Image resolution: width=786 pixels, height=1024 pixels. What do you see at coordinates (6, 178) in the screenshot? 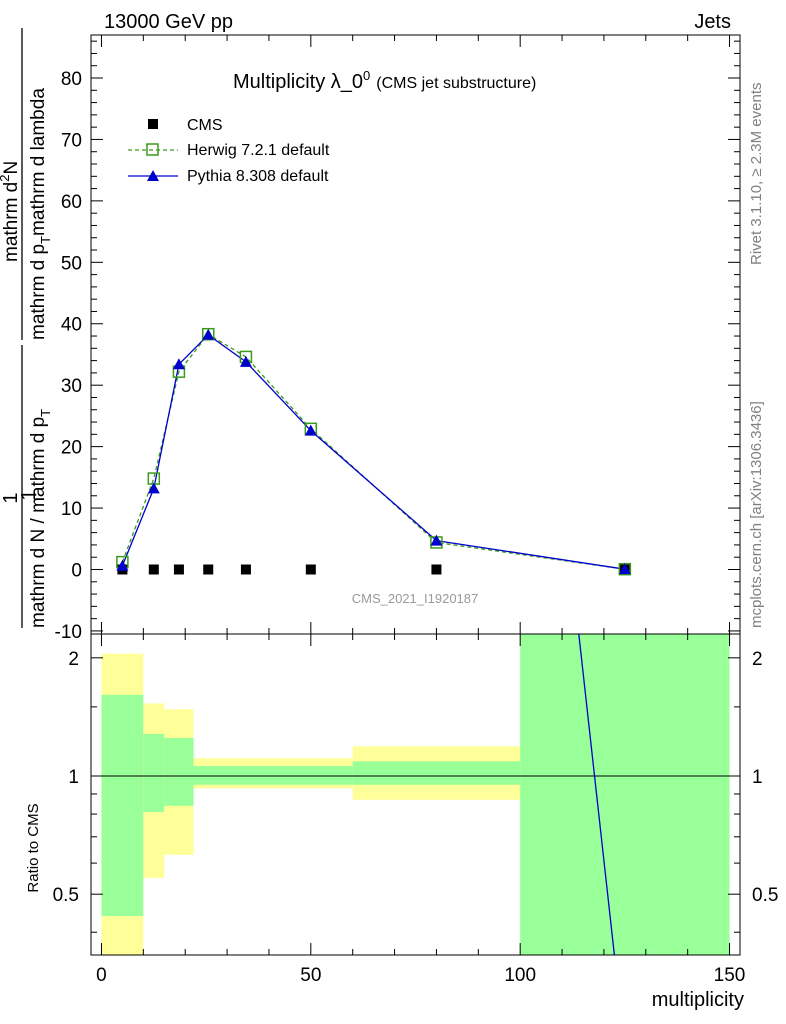
I see `y-label-num2-sup: 2` at bounding box center [6, 178].